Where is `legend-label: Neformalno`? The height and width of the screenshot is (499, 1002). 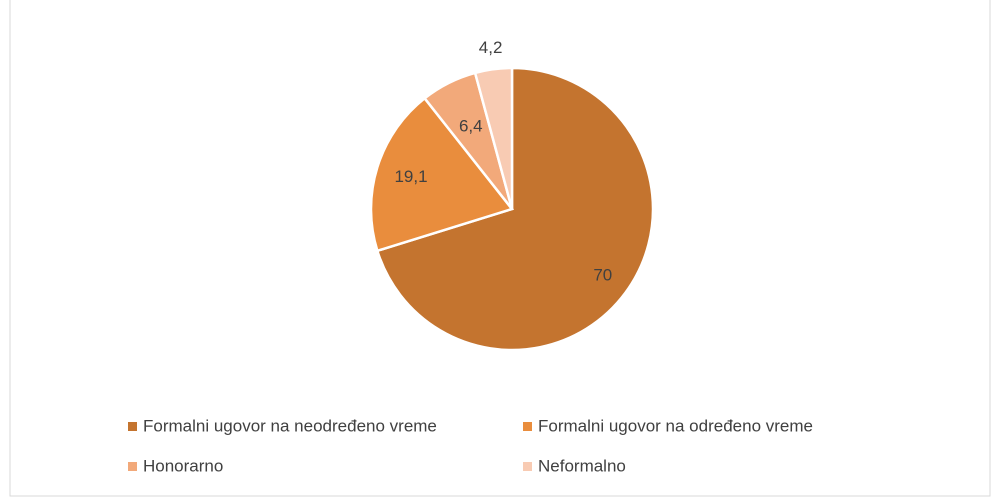 legend-label: Neformalno is located at coordinates (582, 465).